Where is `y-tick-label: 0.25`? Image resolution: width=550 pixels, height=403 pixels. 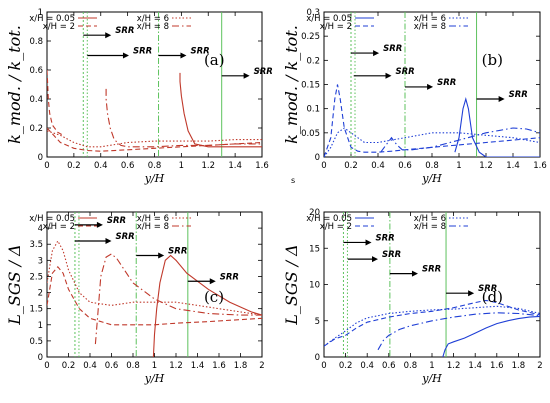 y-tick-label: 0.25 is located at coordinates (310, 37).